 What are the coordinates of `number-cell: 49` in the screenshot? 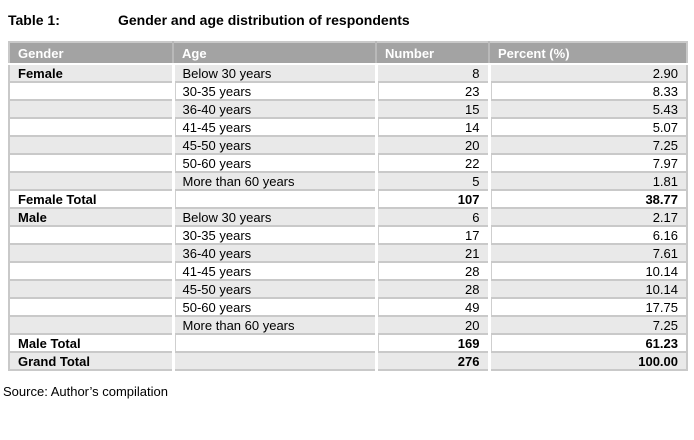 It's located at (431, 306).